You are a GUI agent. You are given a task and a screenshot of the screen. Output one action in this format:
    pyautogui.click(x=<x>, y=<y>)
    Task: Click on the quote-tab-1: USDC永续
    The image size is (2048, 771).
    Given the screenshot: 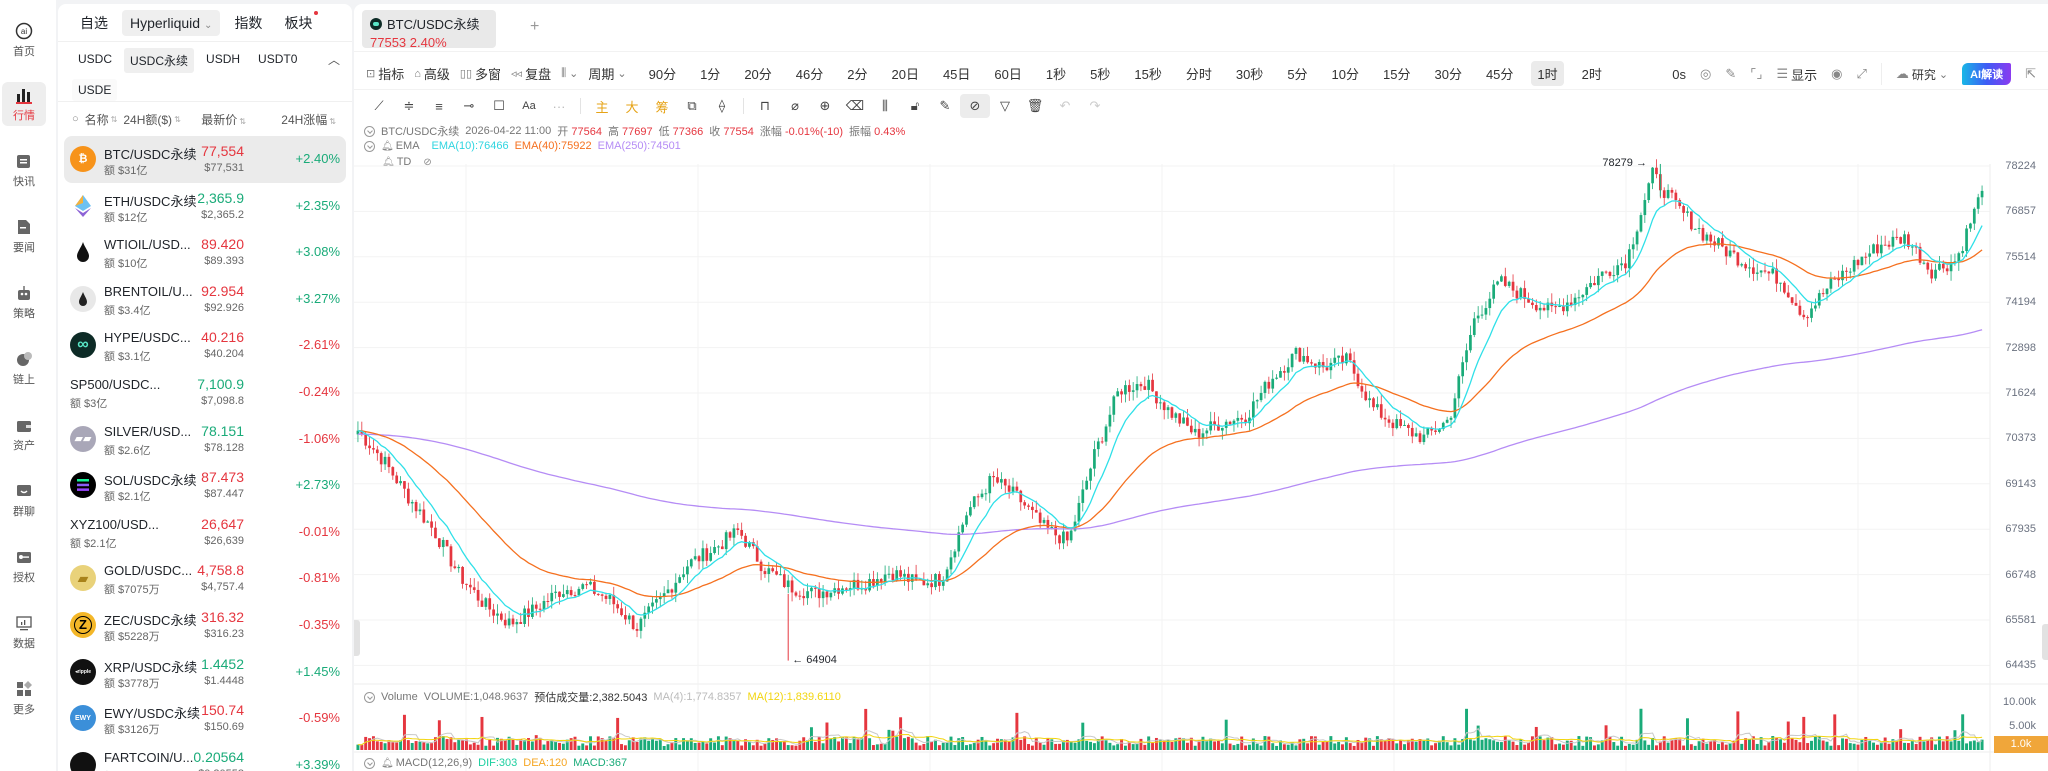 What is the action you would take?
    pyautogui.click(x=159, y=60)
    